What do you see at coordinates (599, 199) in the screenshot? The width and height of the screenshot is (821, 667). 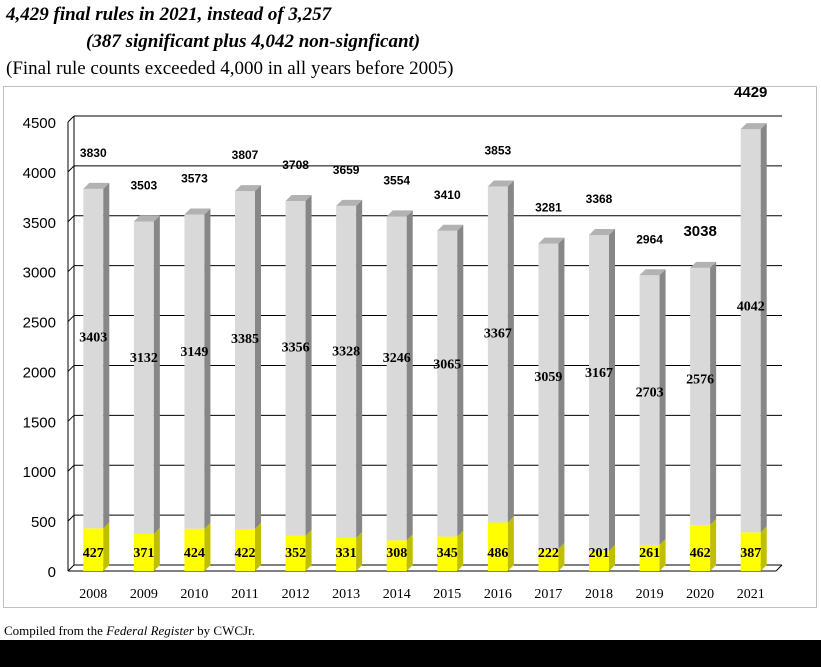 I see `data-label-total: 3368` at bounding box center [599, 199].